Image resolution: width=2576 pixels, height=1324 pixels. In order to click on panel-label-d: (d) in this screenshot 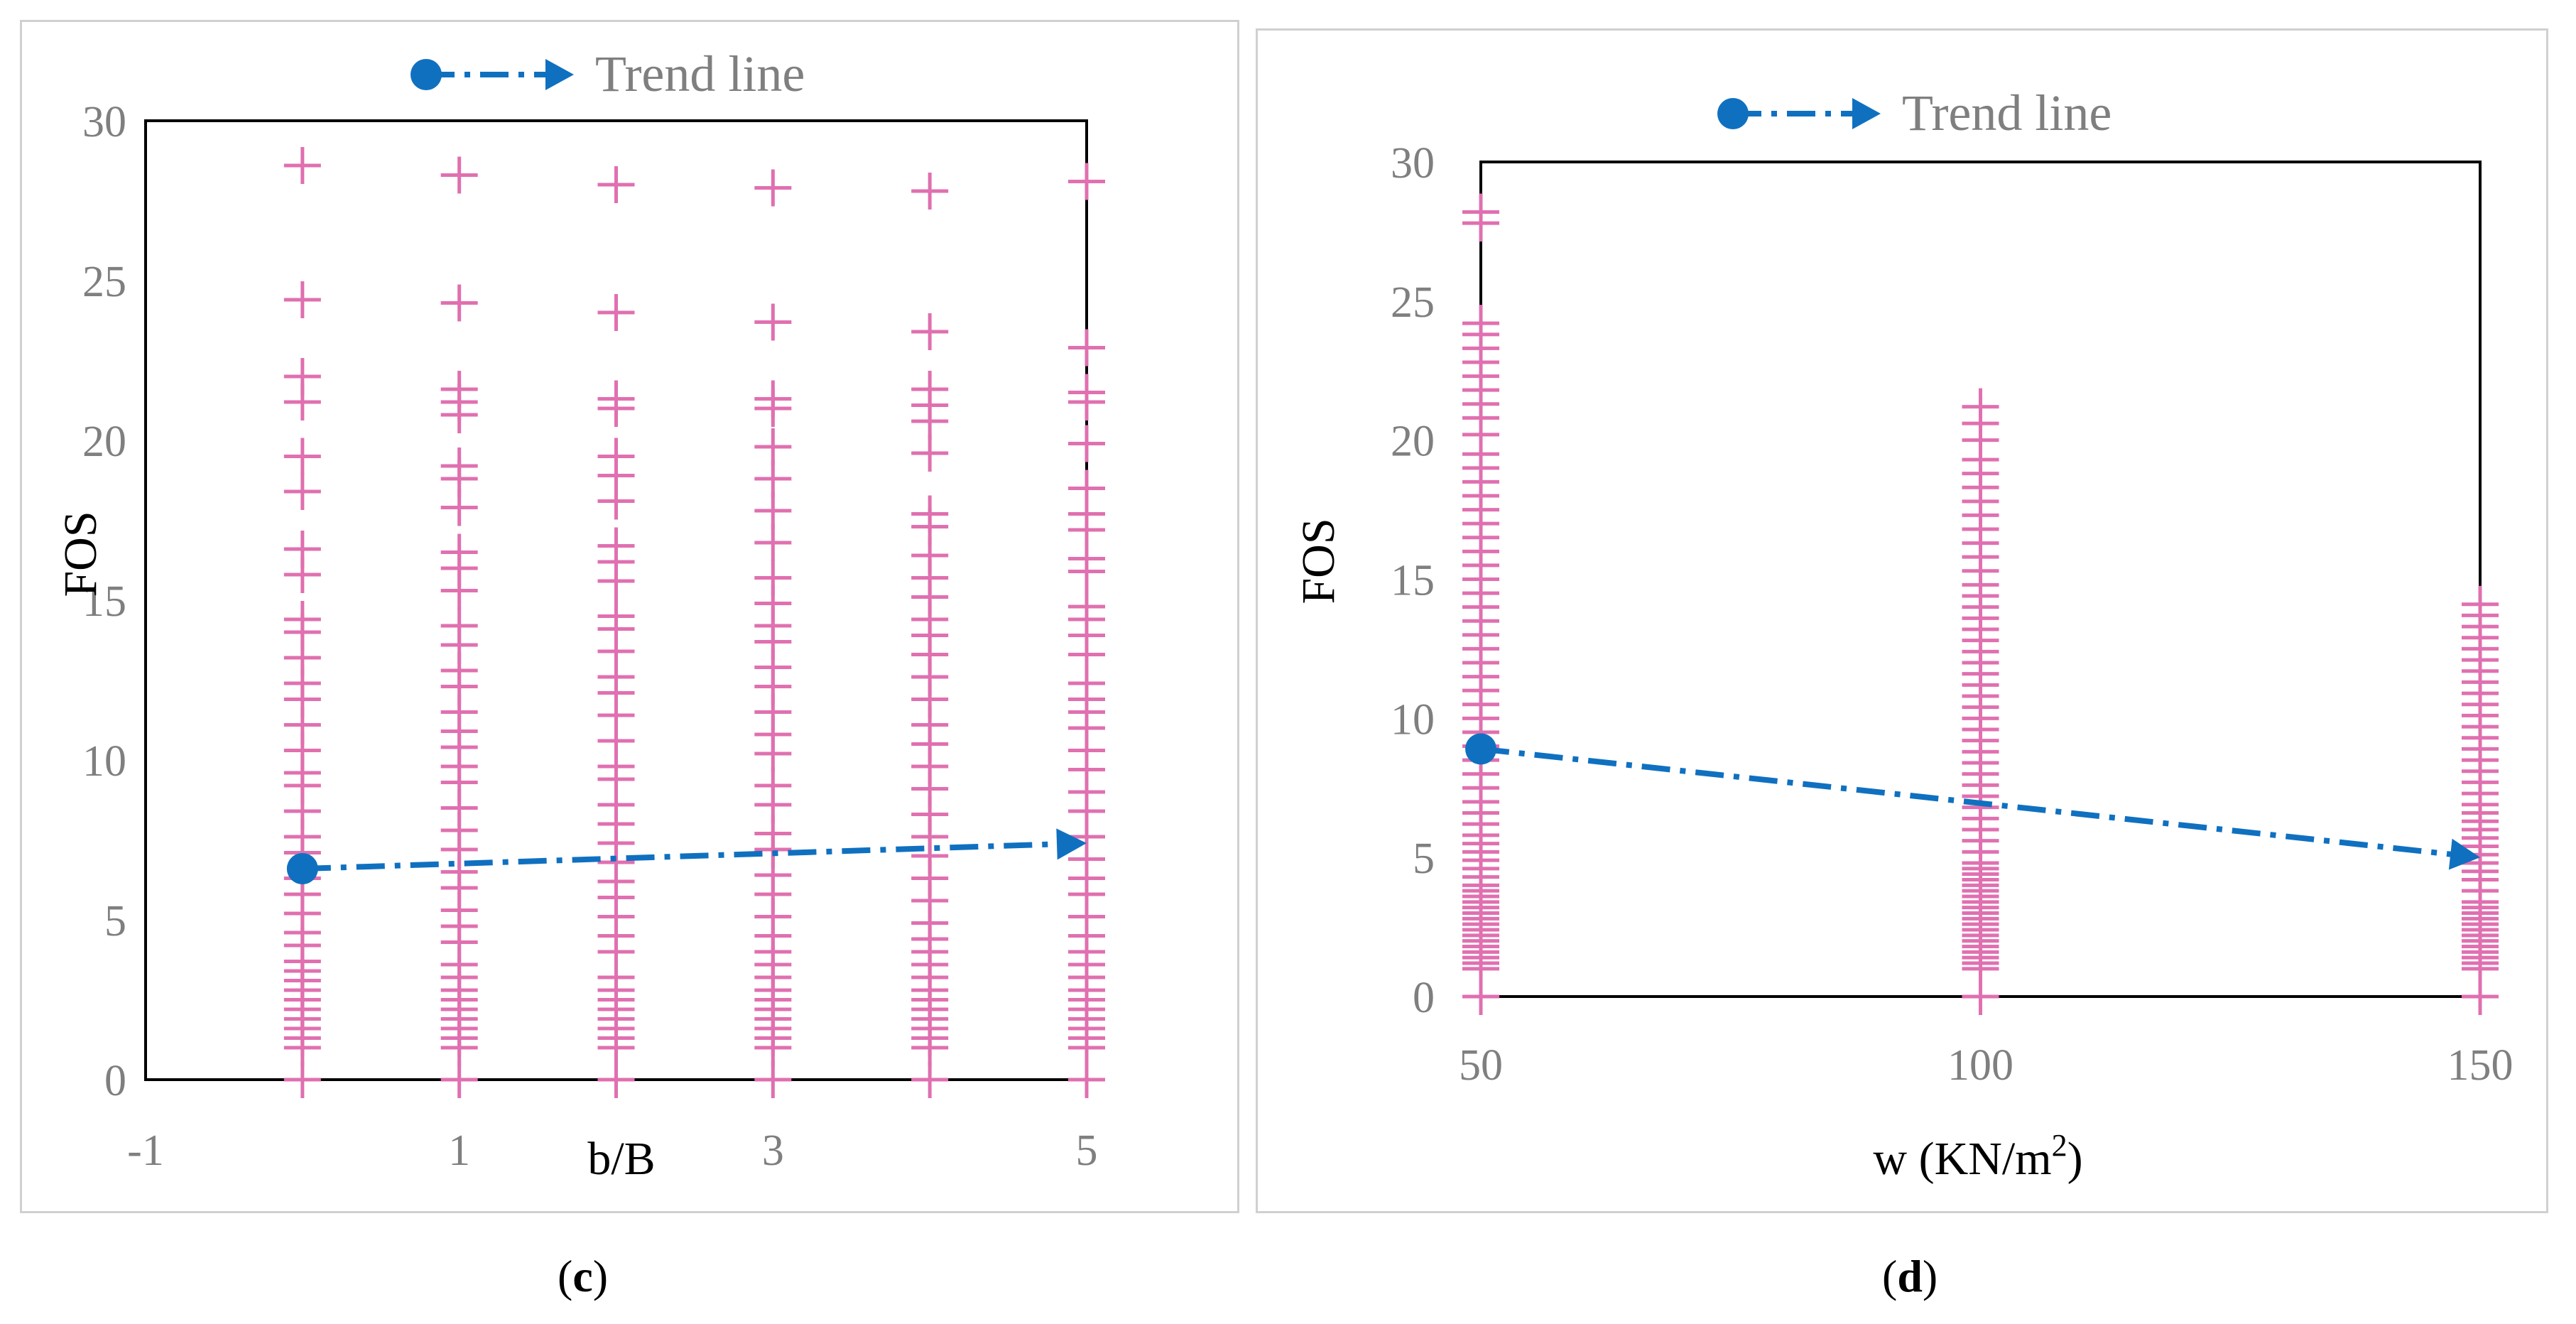, I will do `click(1910, 1276)`.